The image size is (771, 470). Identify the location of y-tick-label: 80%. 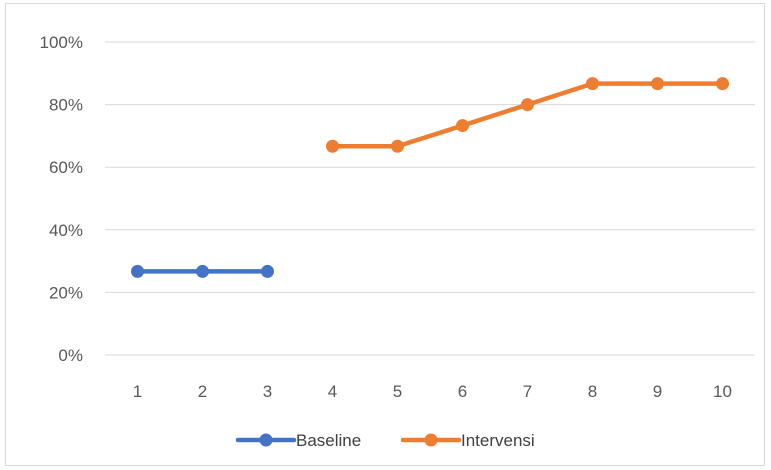
(66, 105).